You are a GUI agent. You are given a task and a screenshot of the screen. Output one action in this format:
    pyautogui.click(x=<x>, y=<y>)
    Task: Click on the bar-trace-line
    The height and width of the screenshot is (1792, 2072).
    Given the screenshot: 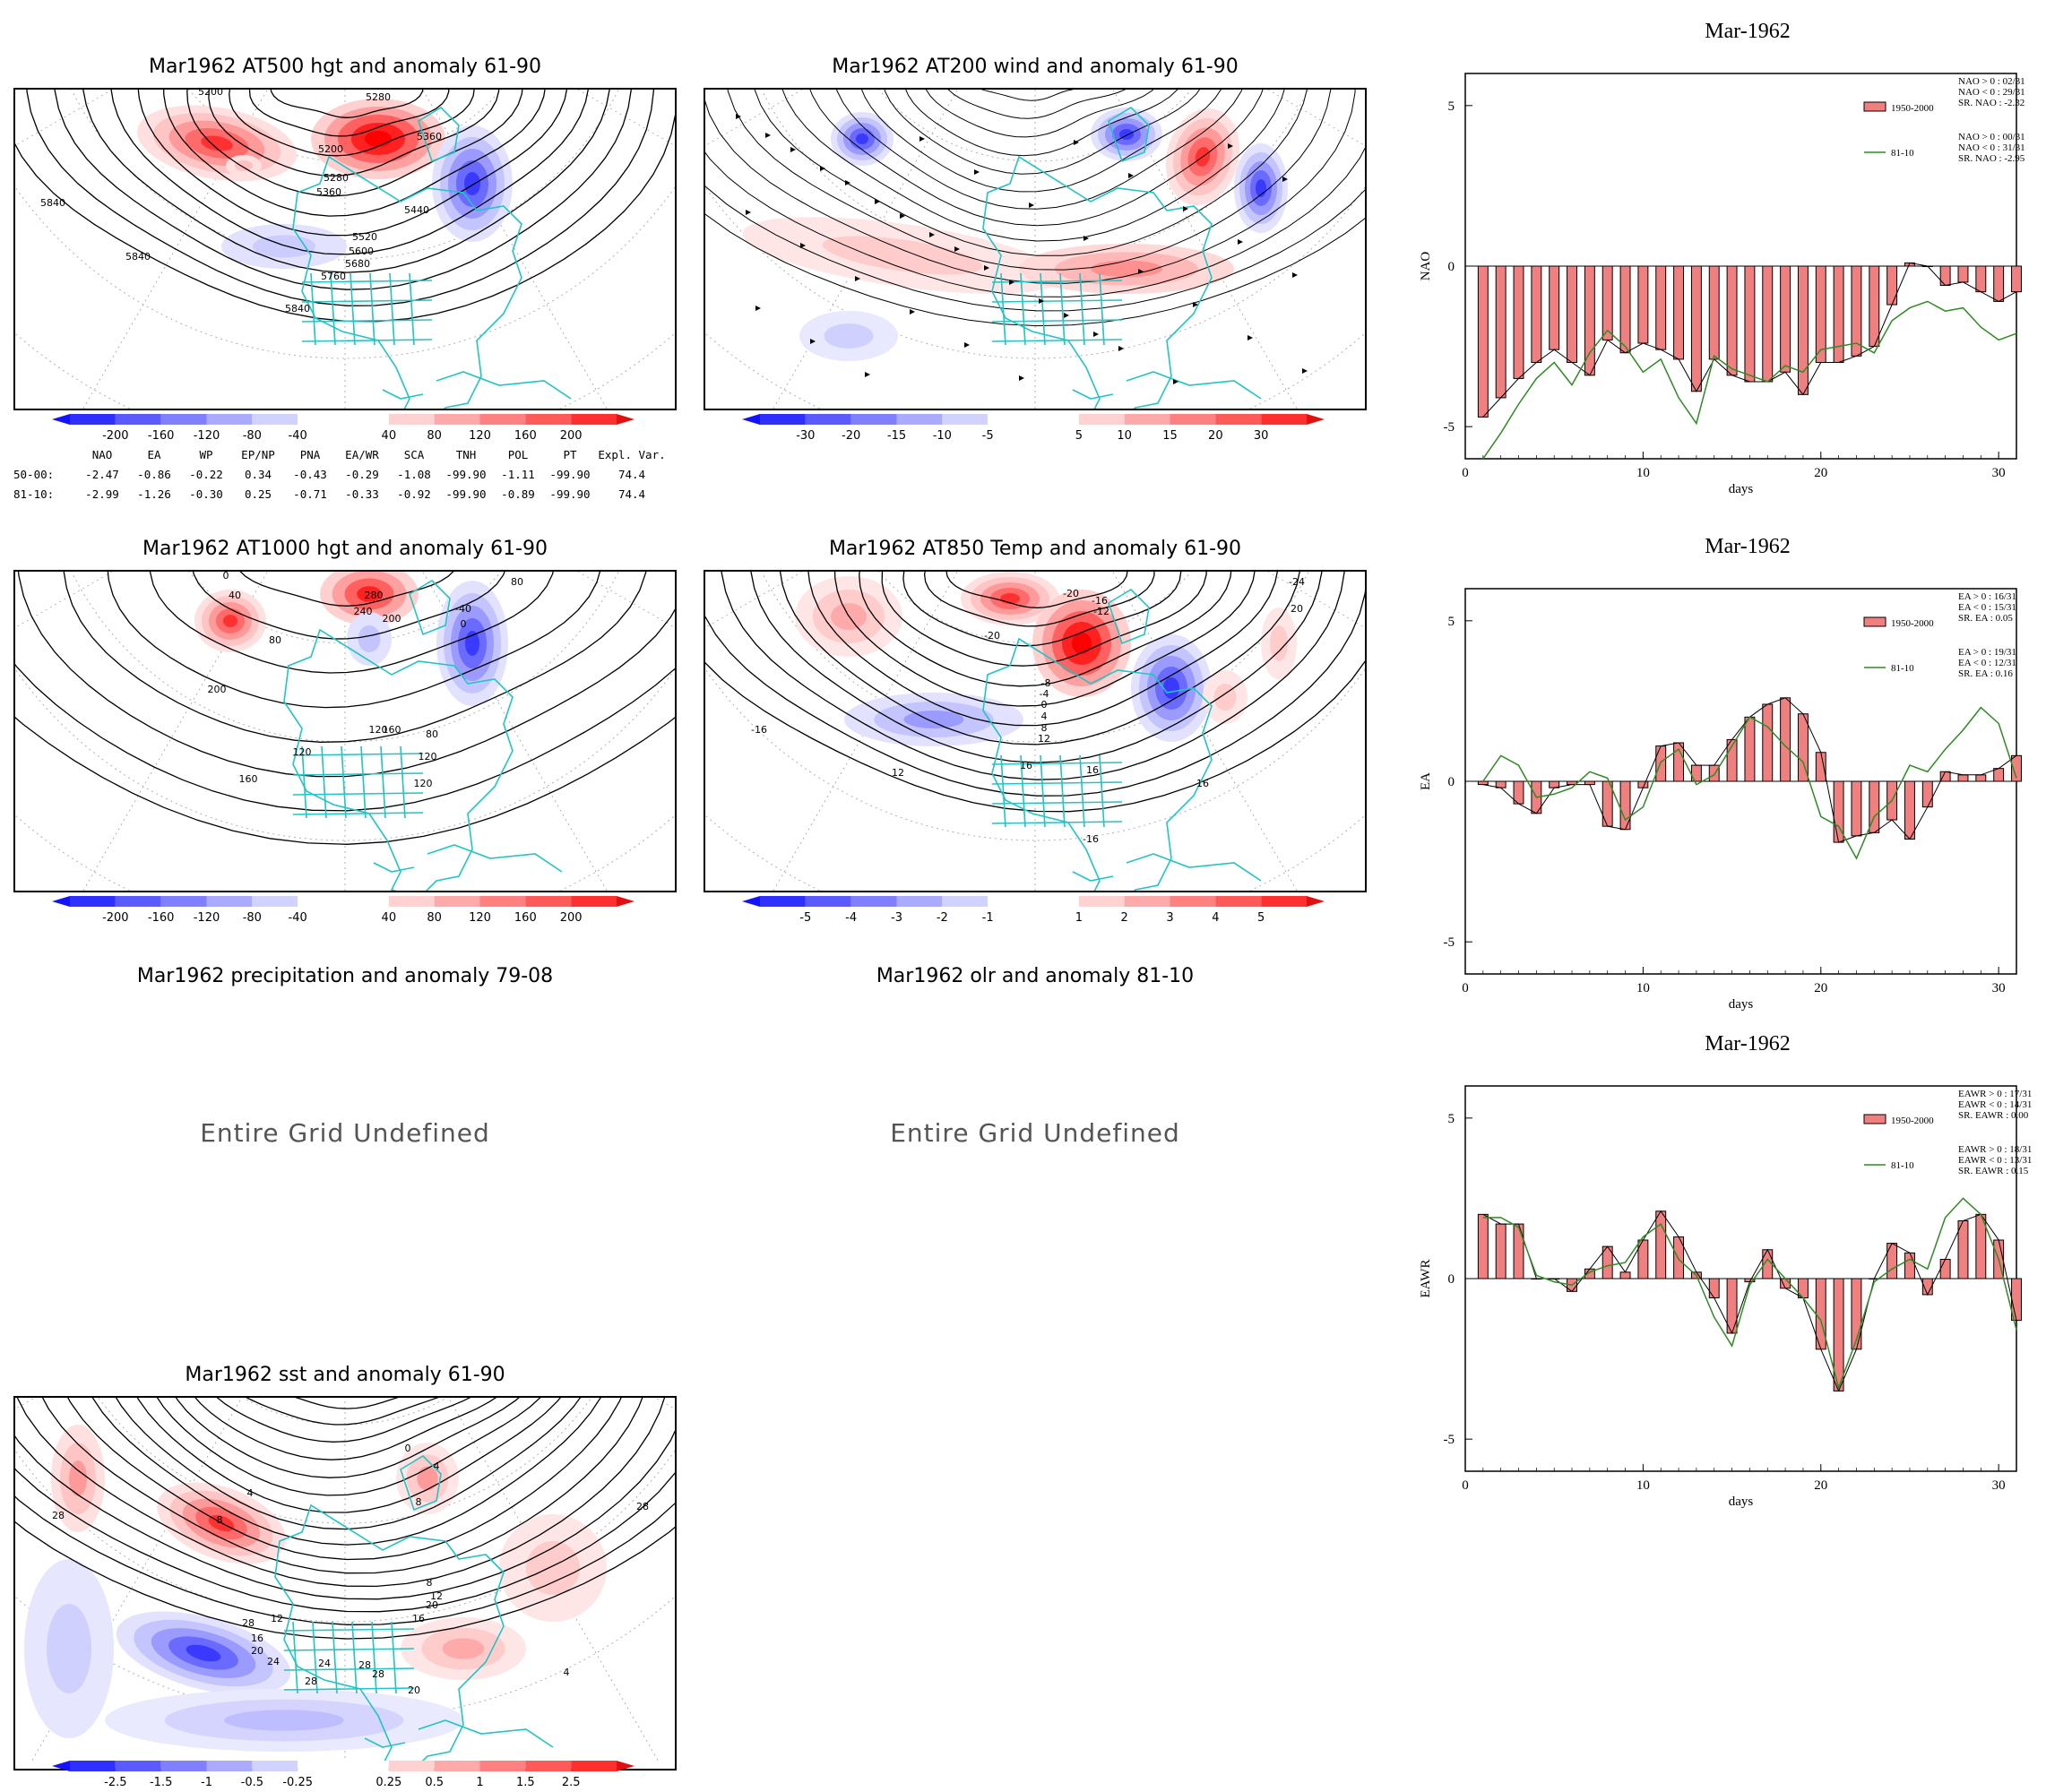 What is the action you would take?
    pyautogui.click(x=1749, y=340)
    